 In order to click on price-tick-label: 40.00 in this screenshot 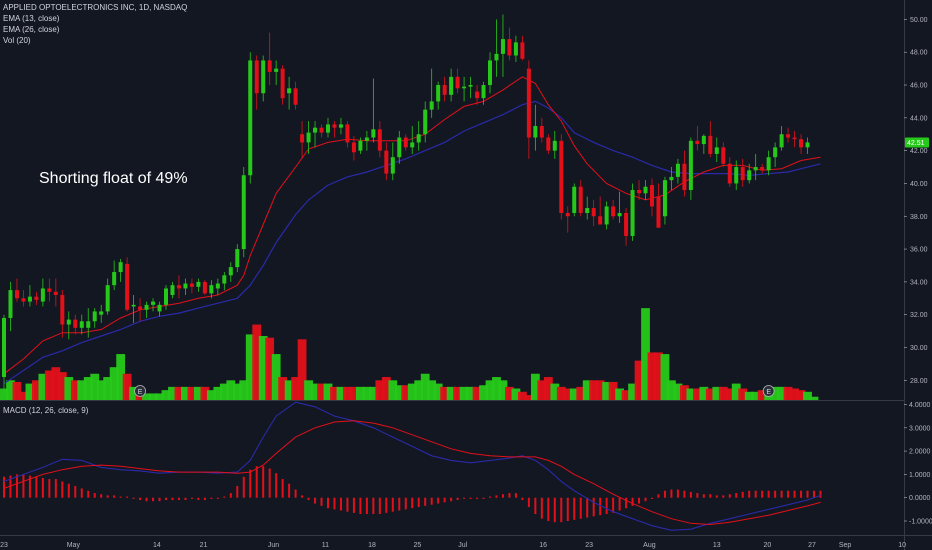, I will do `click(919, 184)`.